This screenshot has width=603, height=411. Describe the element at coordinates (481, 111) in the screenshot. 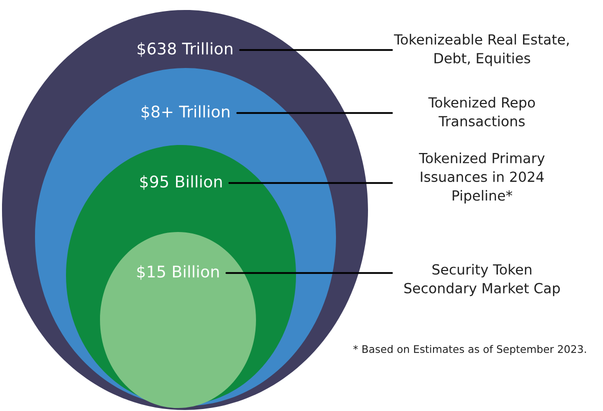

I see `category-label: Tokenized Repo Transactions` at that location.